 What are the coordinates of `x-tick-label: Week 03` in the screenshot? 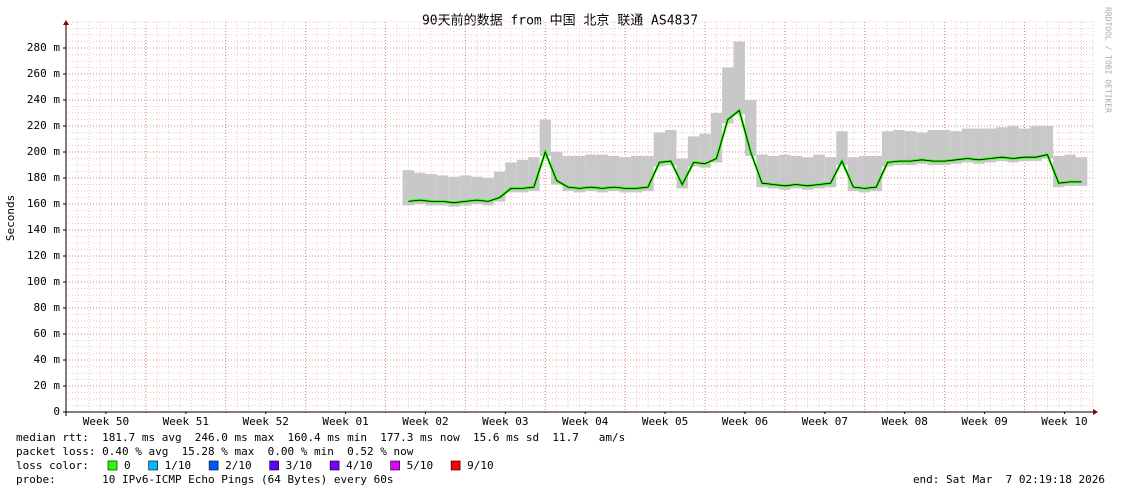 It's located at (505, 421).